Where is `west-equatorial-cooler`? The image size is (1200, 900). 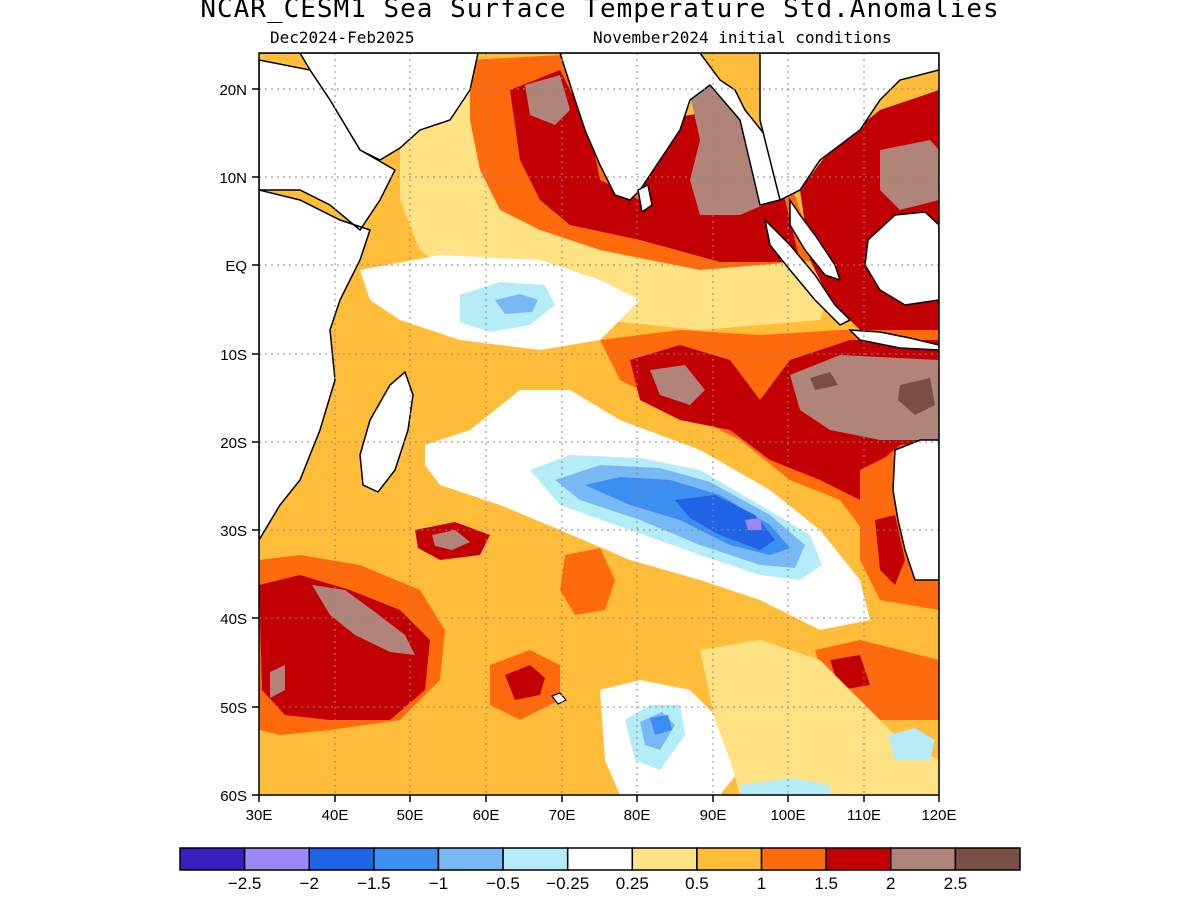 west-equatorial-cooler is located at coordinates (516, 304).